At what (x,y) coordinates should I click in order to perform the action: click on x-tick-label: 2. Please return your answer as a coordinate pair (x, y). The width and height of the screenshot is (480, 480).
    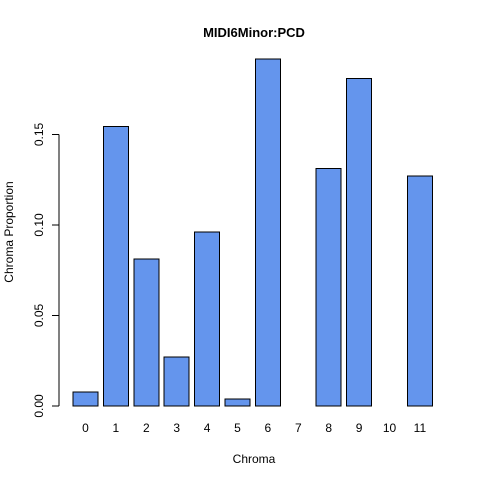
    Looking at the image, I should click on (146, 428).